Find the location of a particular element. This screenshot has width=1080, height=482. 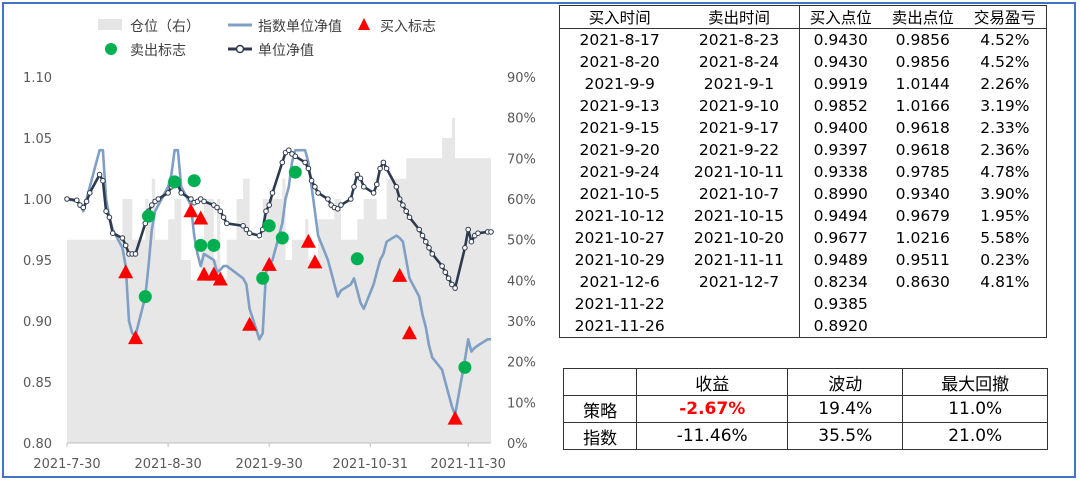

table-row: 2021-8-17 2021-8-23 0.9430 0.9856 4.52% is located at coordinates (803, 39).